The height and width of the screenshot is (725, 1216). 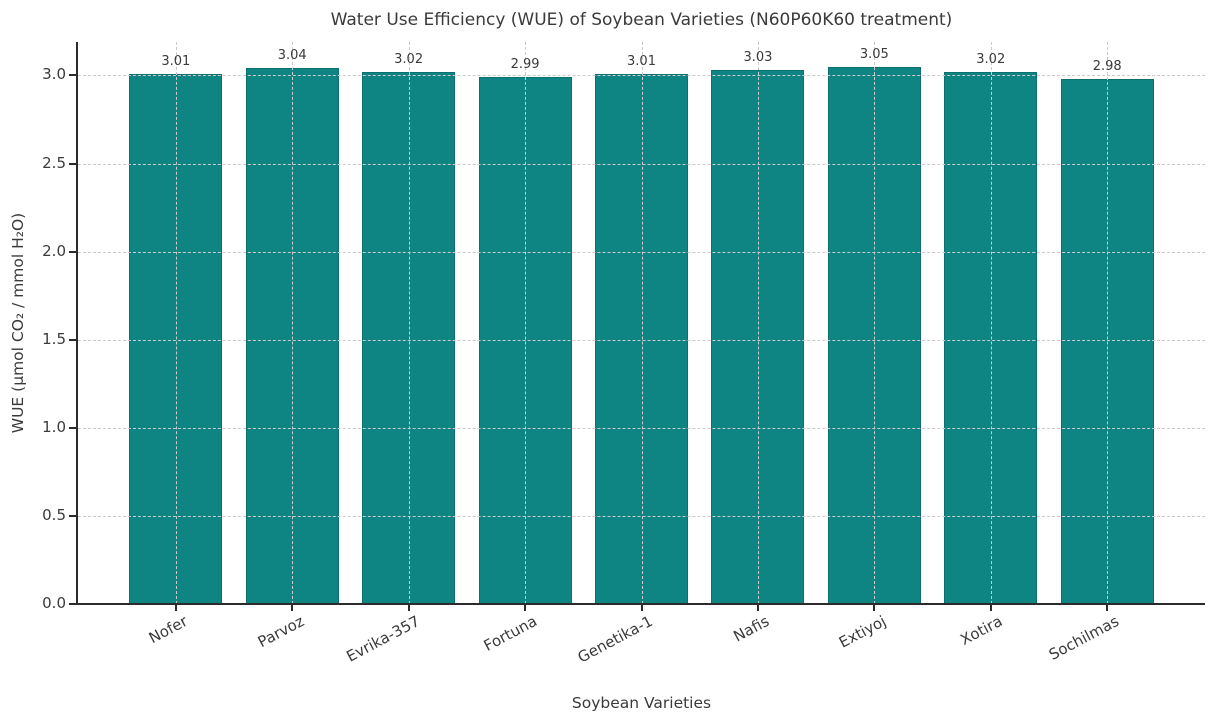 What do you see at coordinates (751, 629) in the screenshot?
I see `x-tick-label: Nafis` at bounding box center [751, 629].